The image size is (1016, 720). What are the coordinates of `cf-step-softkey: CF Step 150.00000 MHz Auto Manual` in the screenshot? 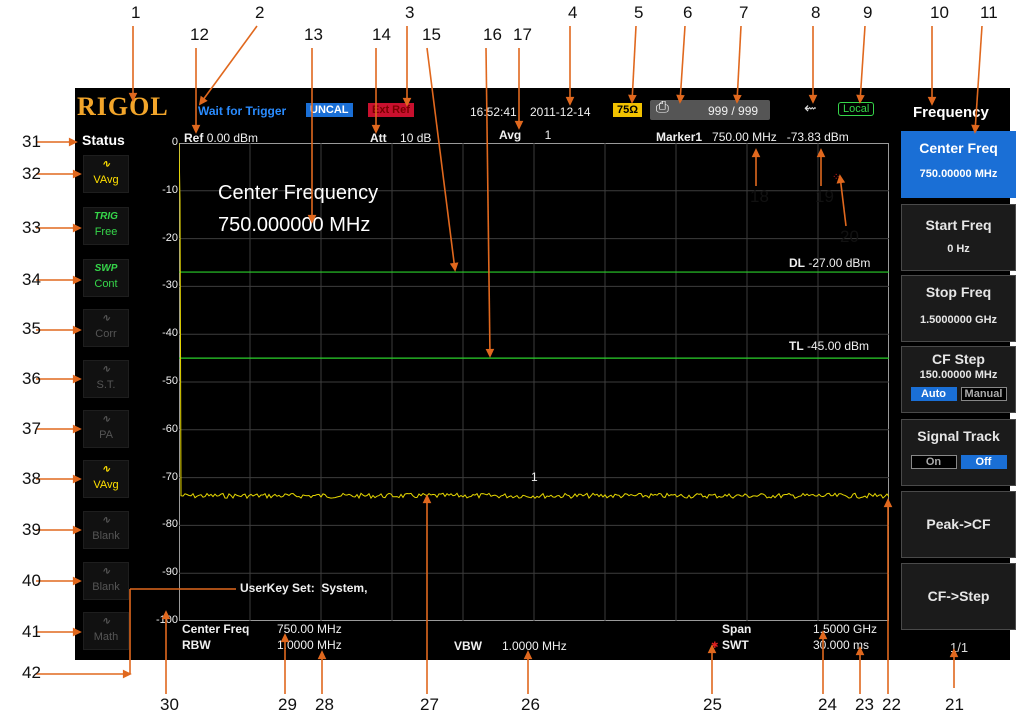 It's located at (958, 379).